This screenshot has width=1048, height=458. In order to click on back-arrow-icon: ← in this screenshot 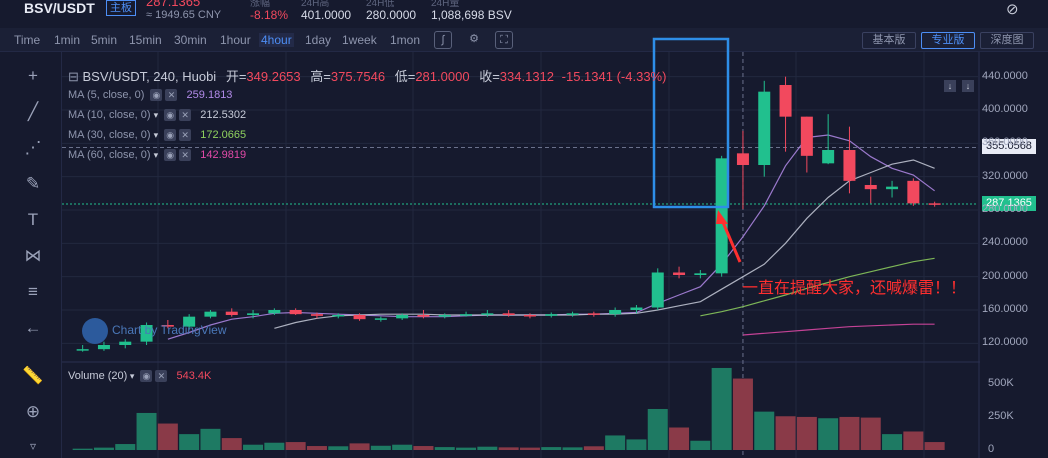, I will do `click(33, 327)`.